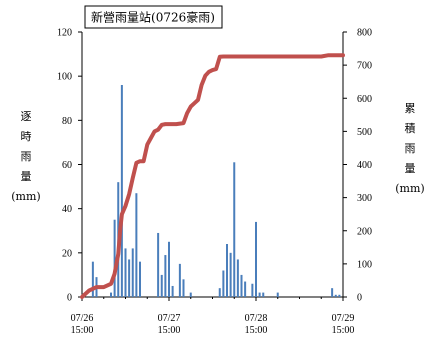 This screenshot has width=432, height=338. I want to click on chart-title-frame, so click(153, 17).